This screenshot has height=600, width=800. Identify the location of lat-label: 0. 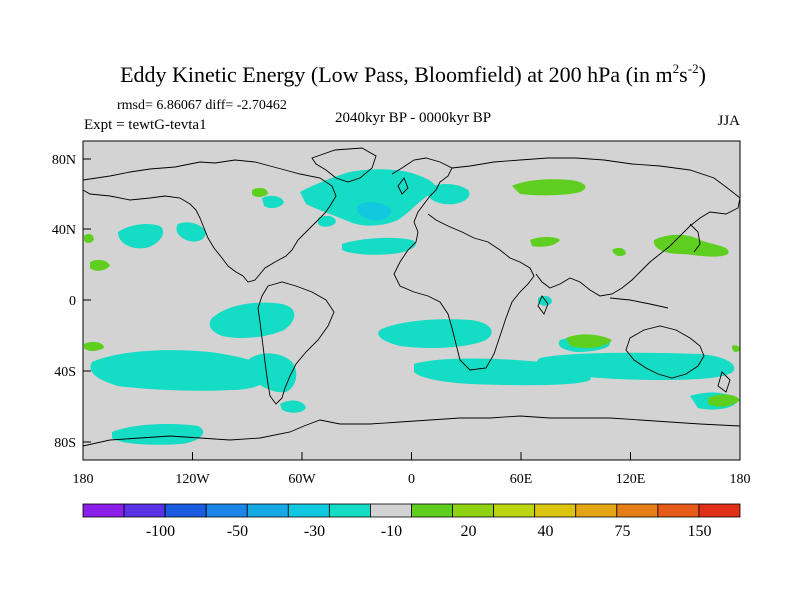
(72, 301).